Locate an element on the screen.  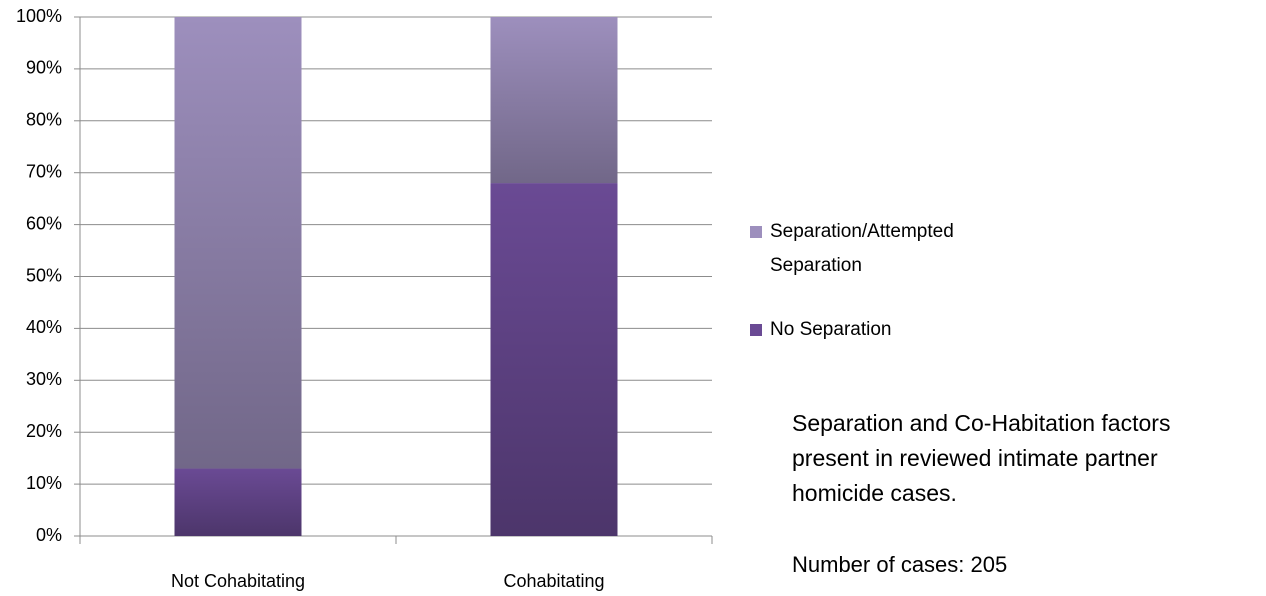
y-tick-label: 90% is located at coordinates (44, 68).